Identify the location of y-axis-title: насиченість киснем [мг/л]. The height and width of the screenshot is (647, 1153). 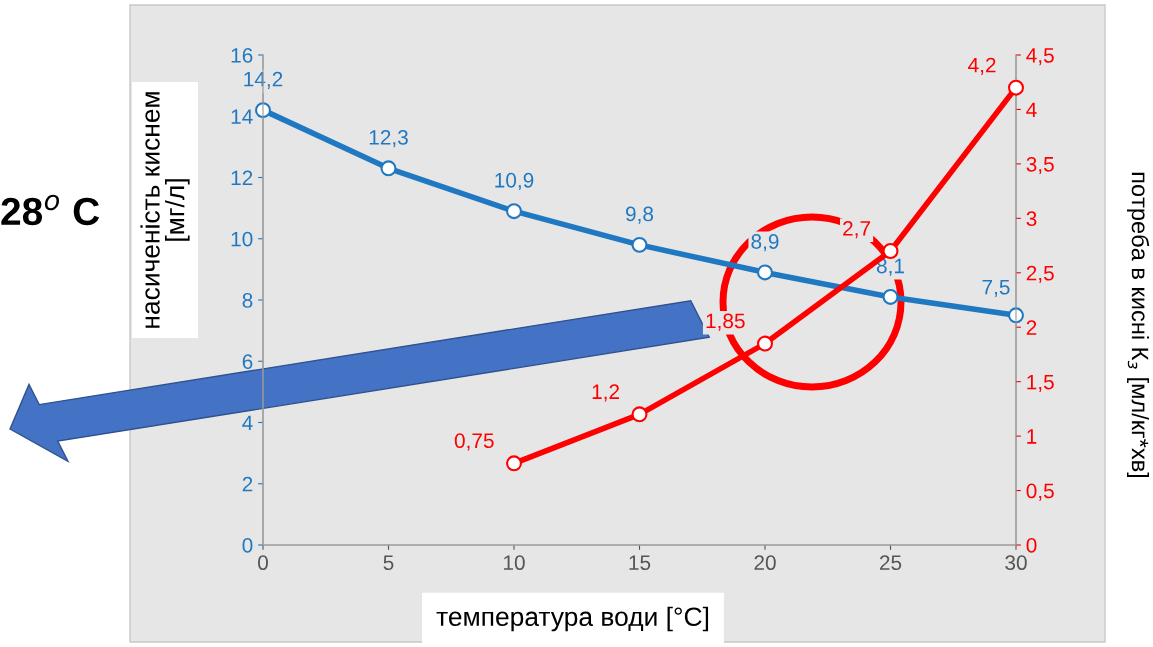
(165, 210).